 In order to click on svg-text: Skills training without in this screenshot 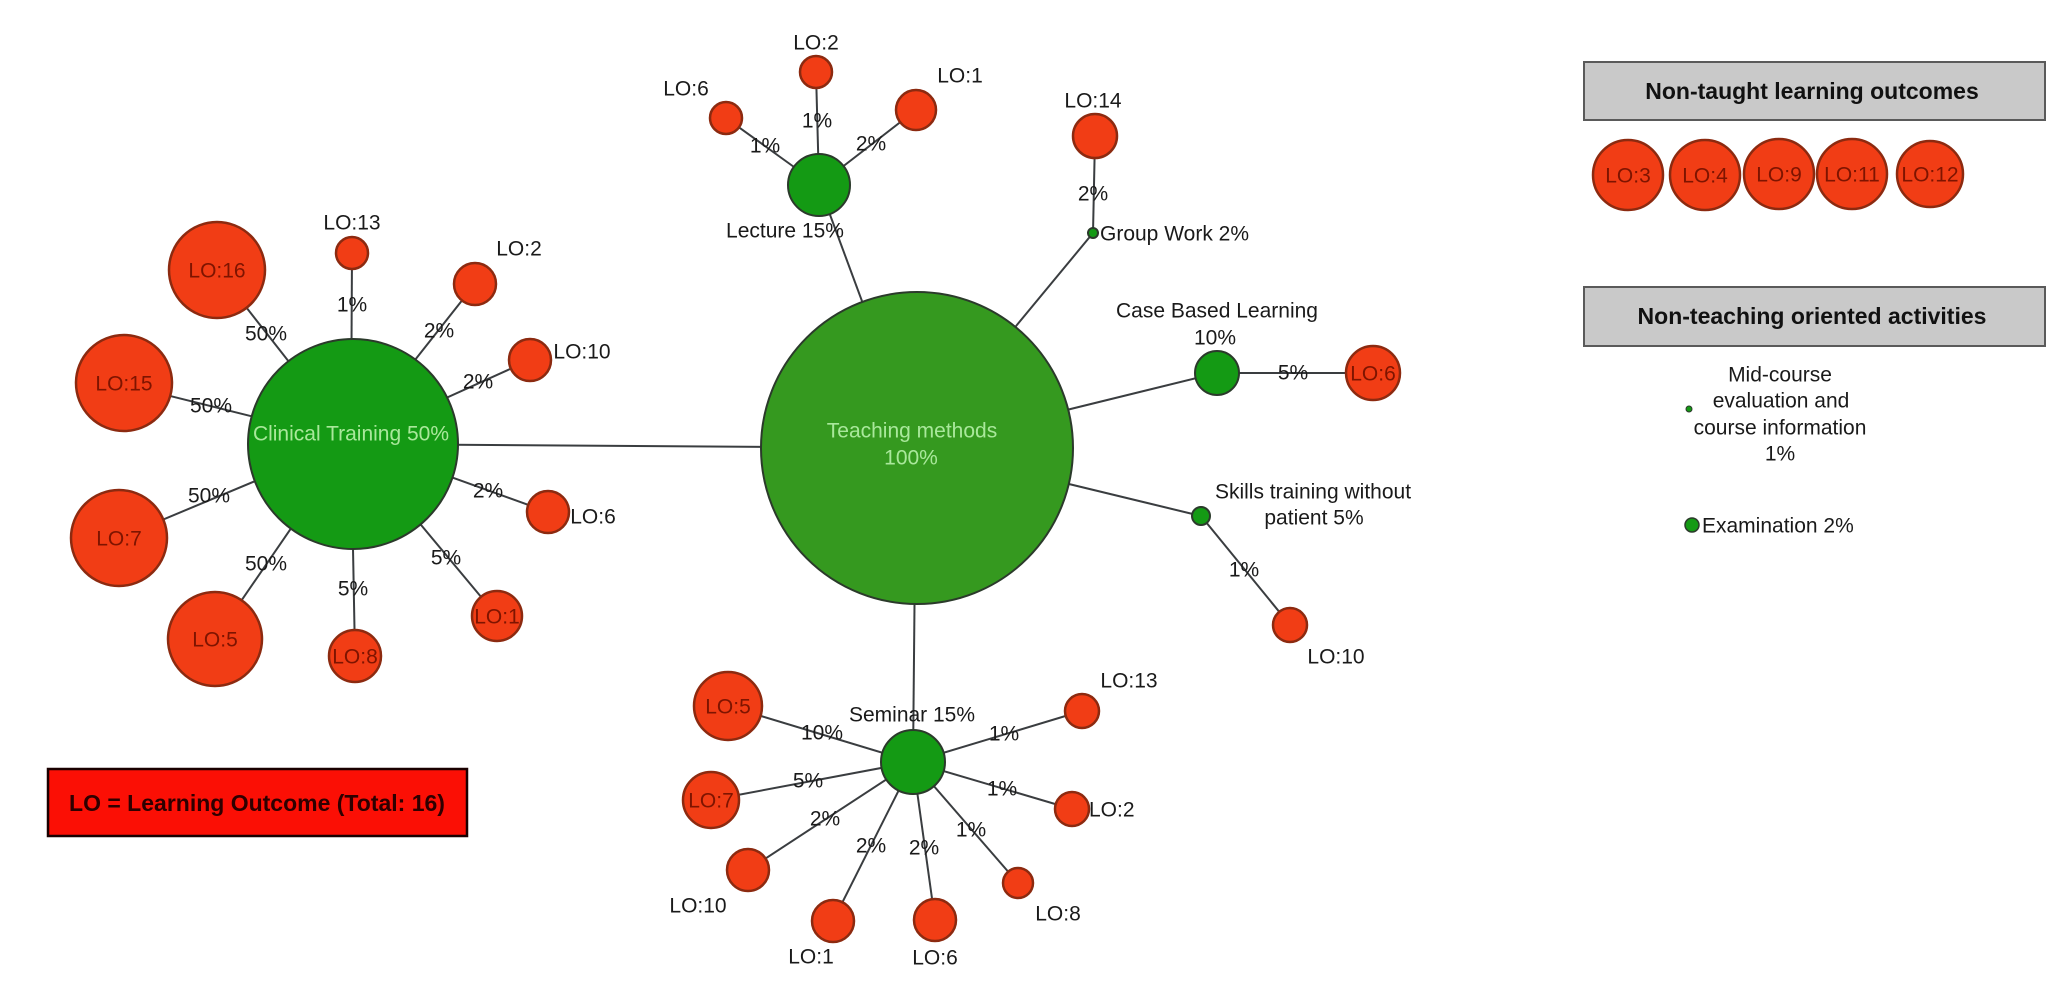, I will do `click(1313, 492)`.